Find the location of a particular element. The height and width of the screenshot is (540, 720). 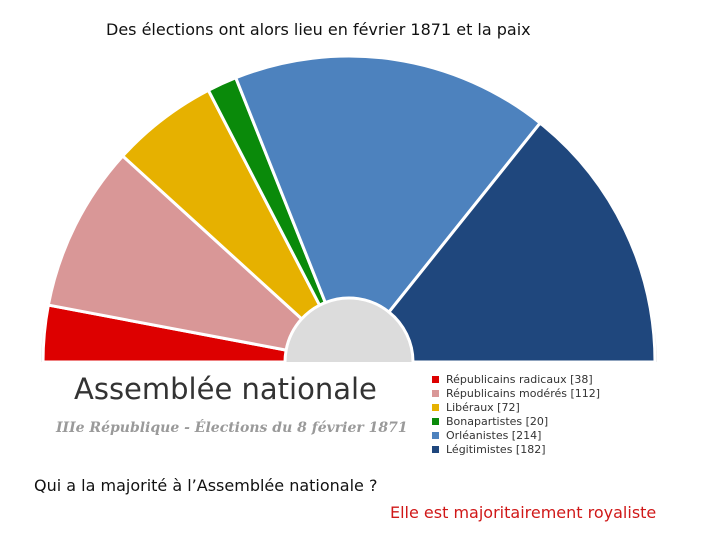

legend-item-1: Républicains modérés [112] is located at coordinates (516, 393).